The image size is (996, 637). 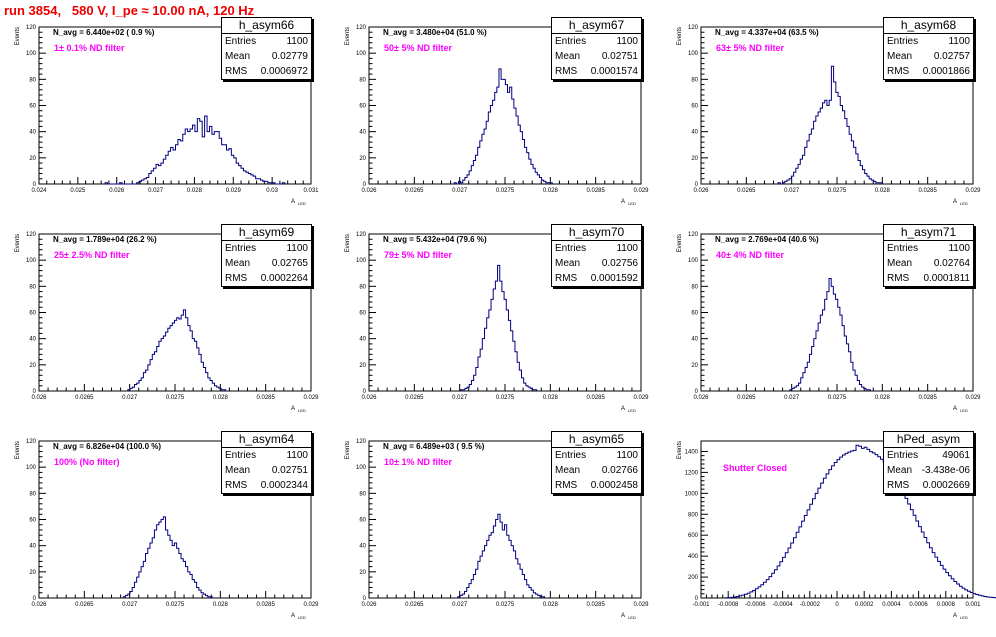 I want to click on x-tick-label: -0.001, so click(x=701, y=605).